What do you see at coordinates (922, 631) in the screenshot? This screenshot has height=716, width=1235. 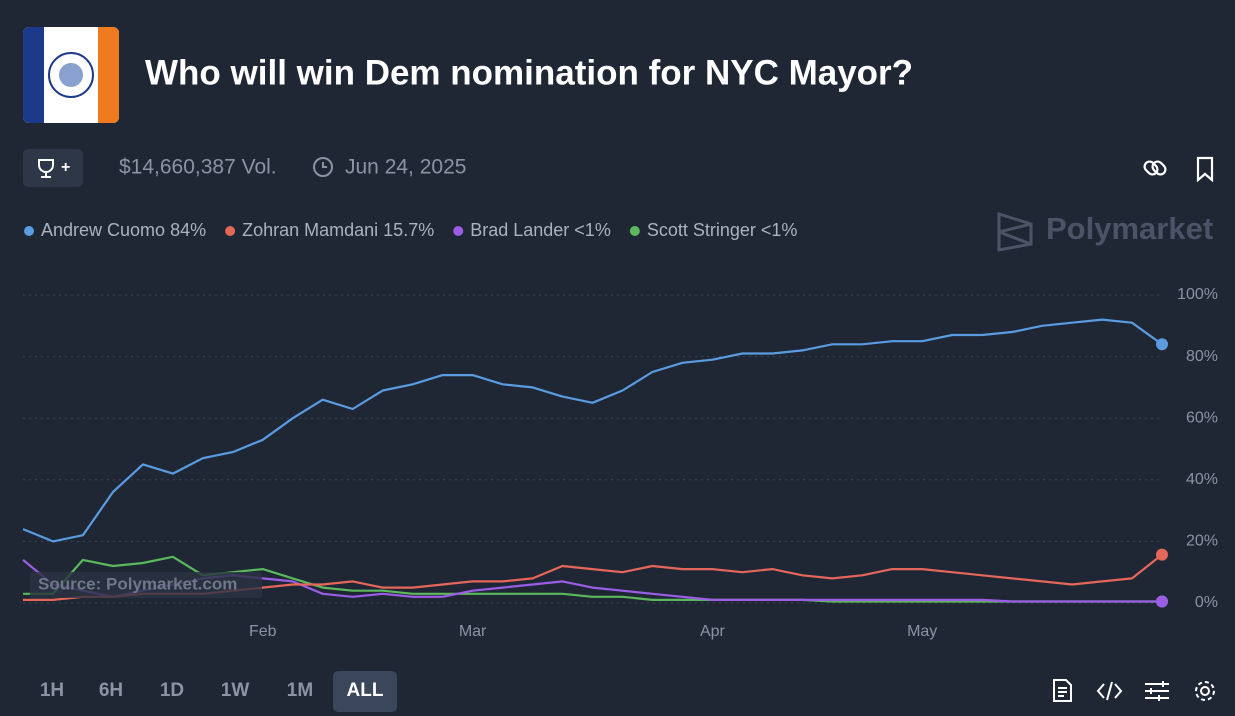 I see `x-tick-label: May` at bounding box center [922, 631].